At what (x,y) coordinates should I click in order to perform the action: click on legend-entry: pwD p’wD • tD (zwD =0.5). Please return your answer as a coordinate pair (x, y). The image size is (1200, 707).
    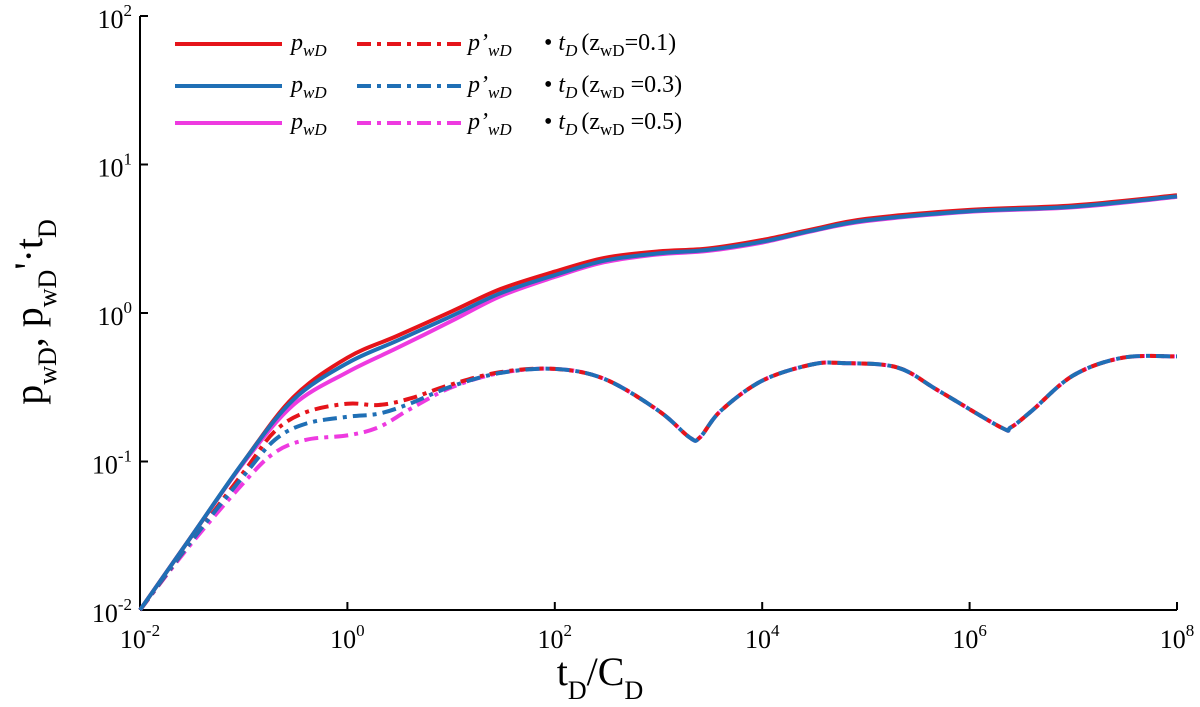
    Looking at the image, I should click on (428, 124).